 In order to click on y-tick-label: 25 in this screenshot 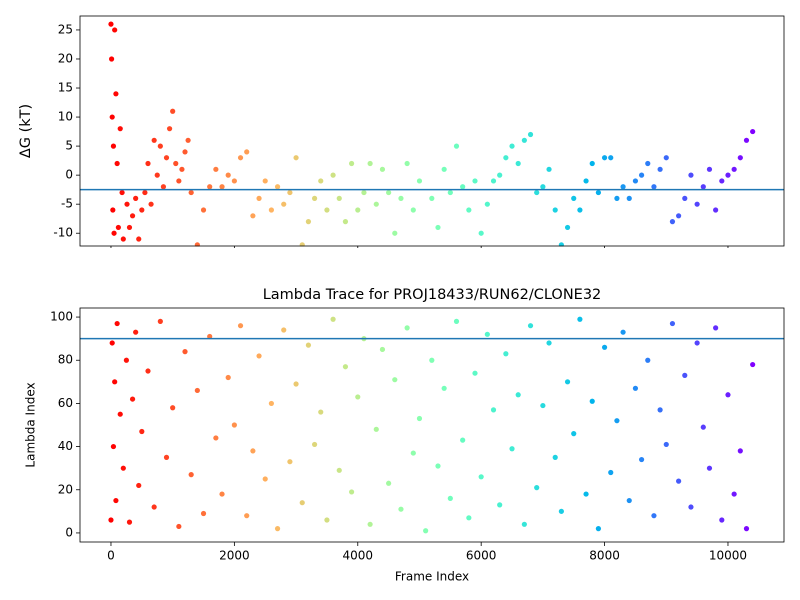, I will do `click(65, 29)`.